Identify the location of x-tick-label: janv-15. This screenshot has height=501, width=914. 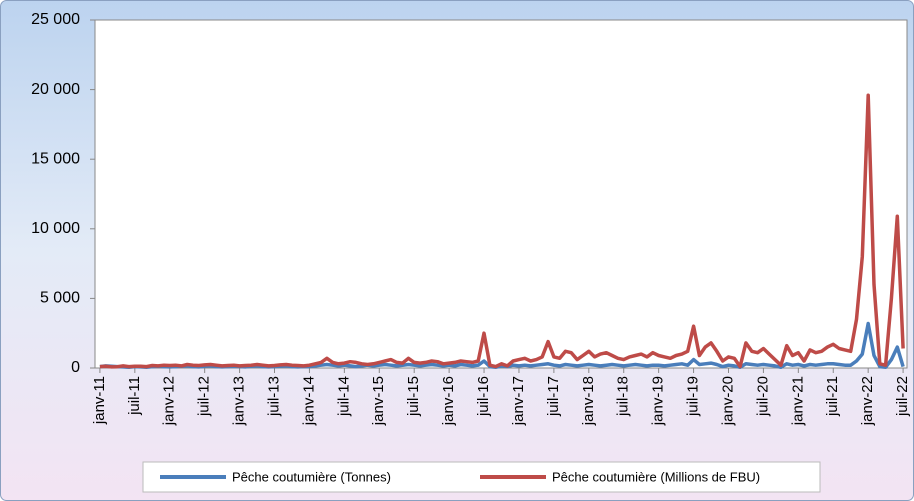
(378, 401).